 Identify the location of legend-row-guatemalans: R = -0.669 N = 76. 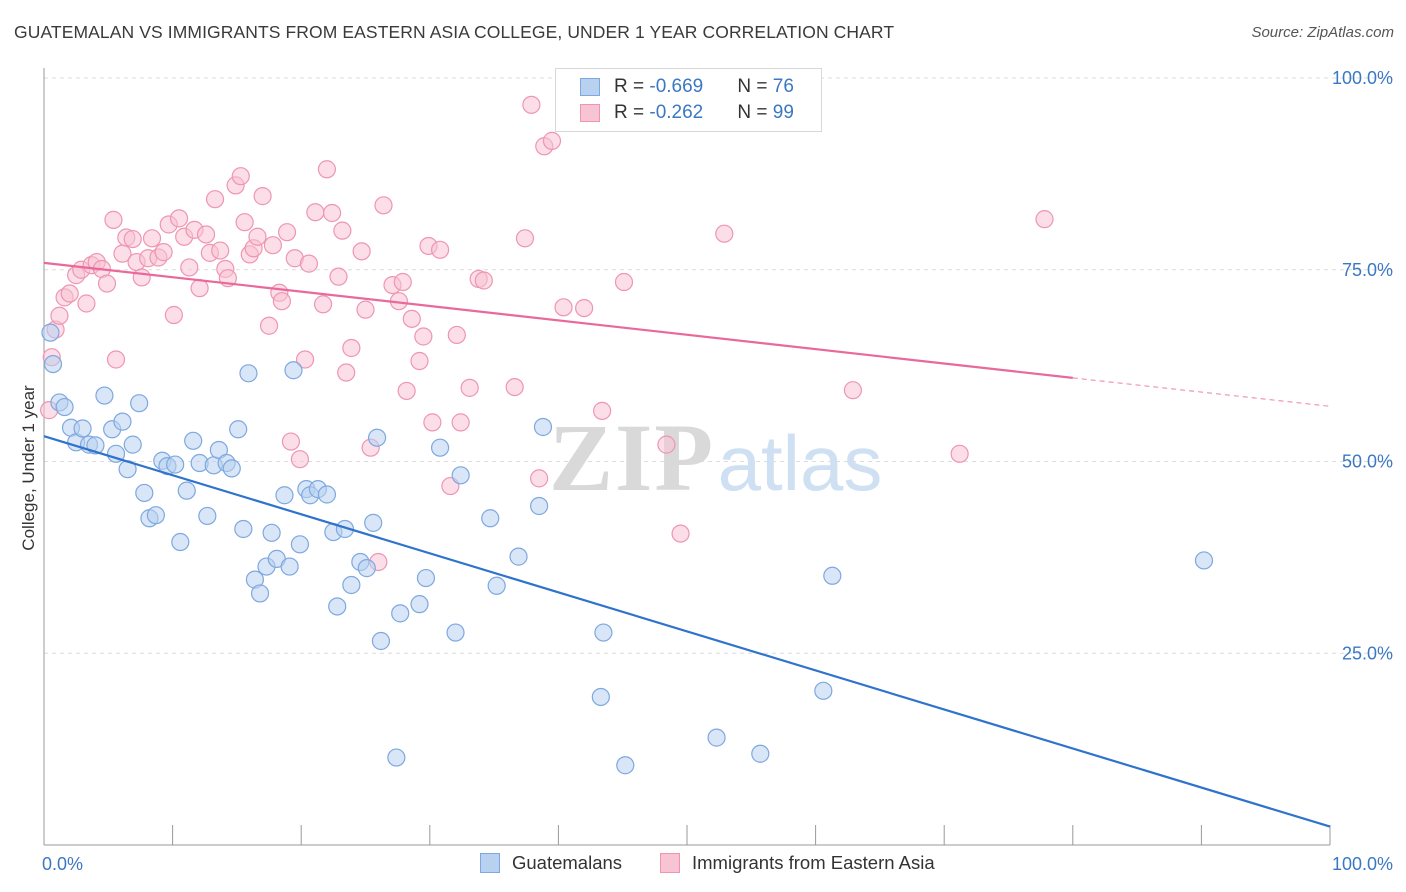
(687, 87).